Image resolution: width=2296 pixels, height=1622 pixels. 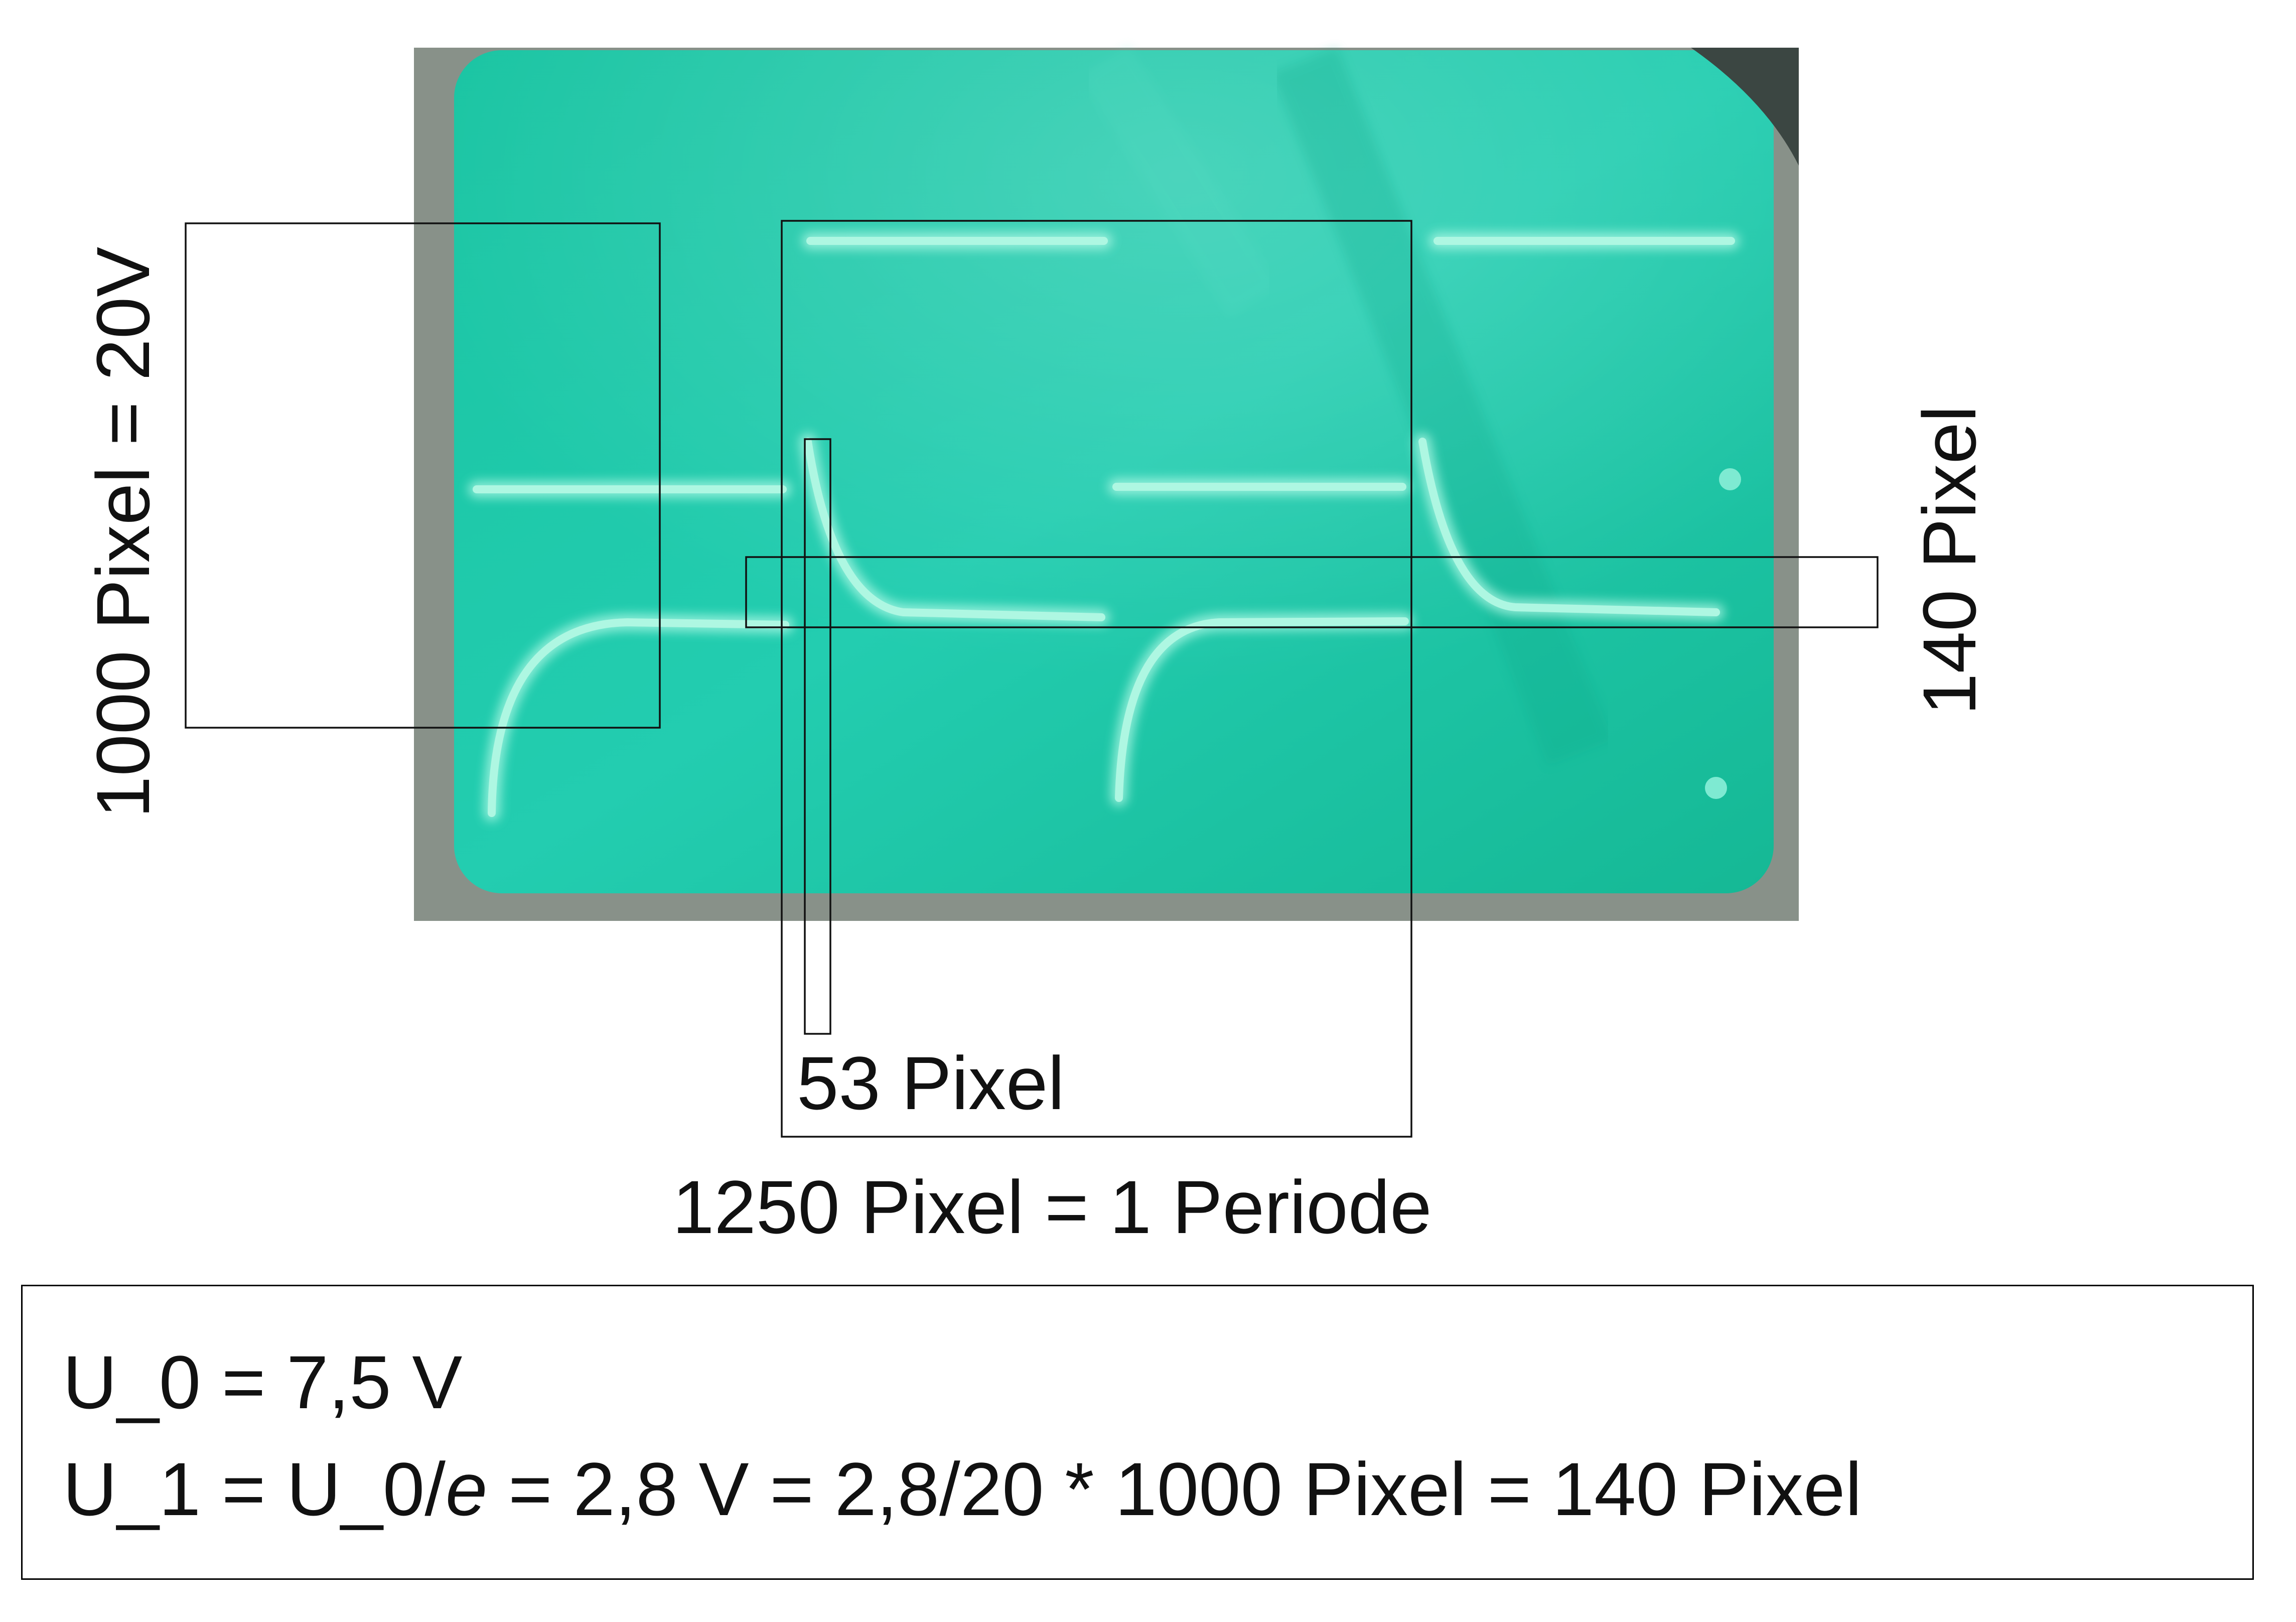 I want to click on voltage-scale-box, so click(x=423, y=475).